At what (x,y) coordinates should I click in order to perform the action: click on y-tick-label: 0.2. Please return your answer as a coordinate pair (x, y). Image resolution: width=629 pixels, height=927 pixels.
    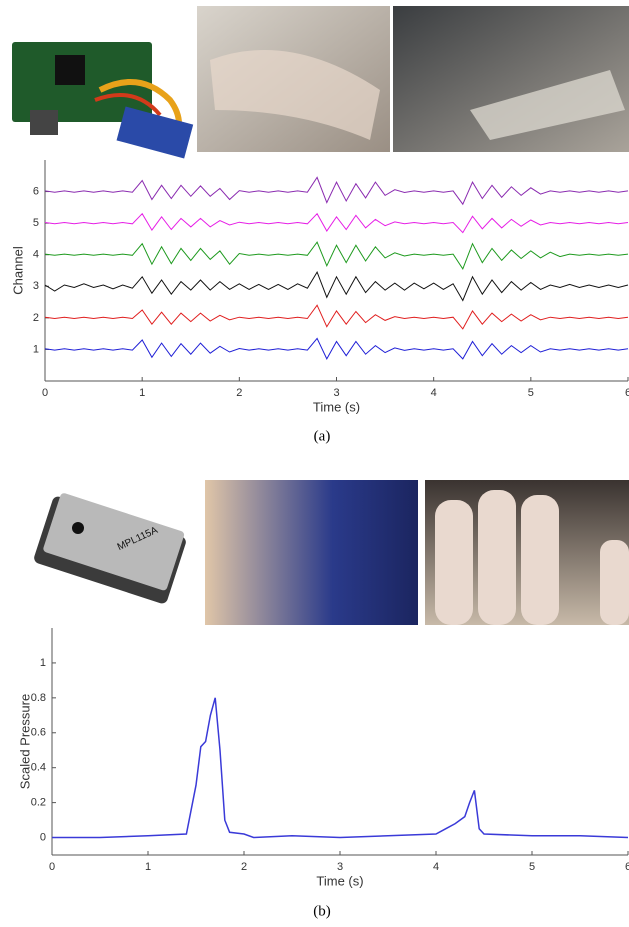
    Looking at the image, I should click on (38, 803).